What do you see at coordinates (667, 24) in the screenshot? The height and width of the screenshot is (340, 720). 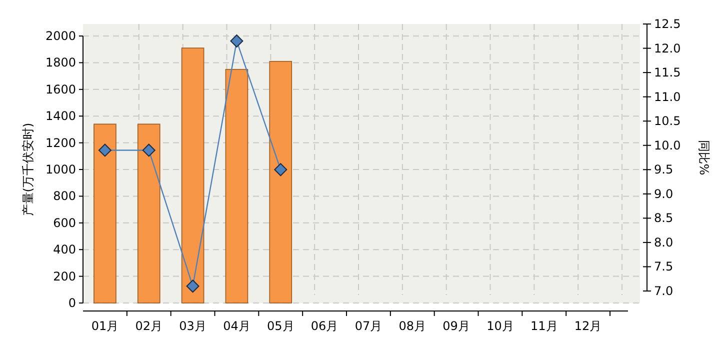 I see `y2-tick-label: 12.5` at bounding box center [667, 24].